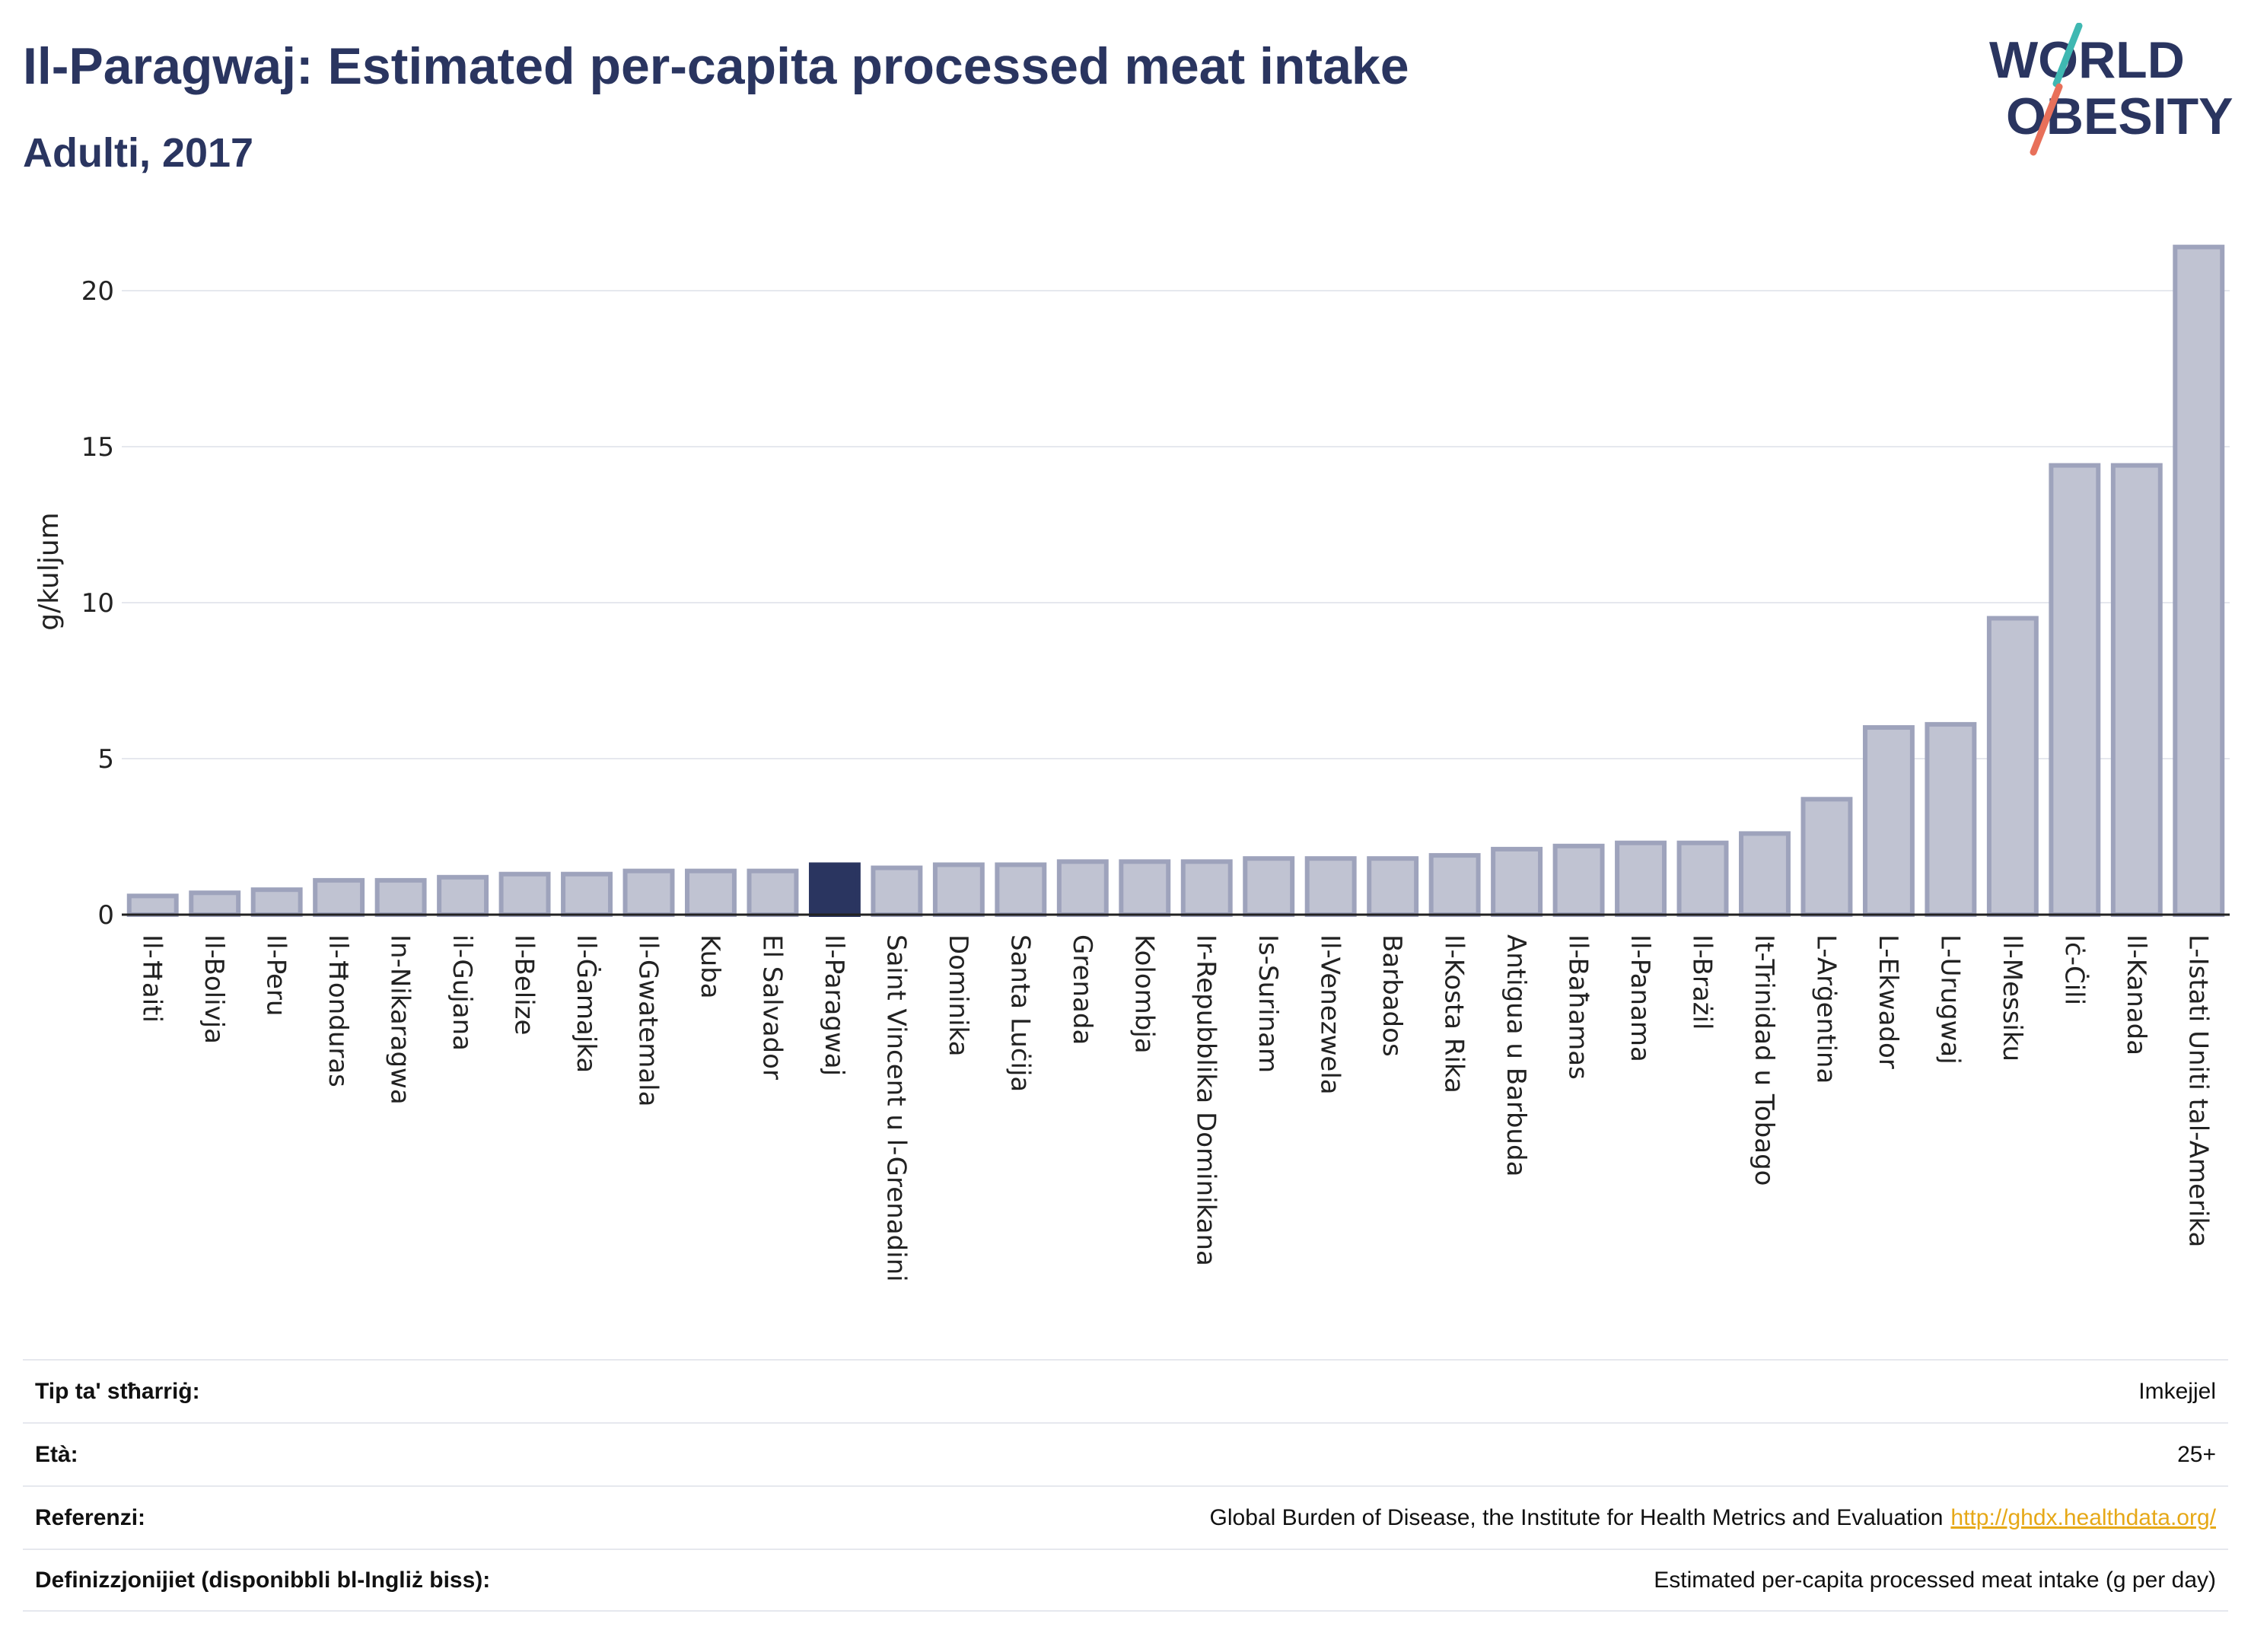  I want to click on x-category-label: Il-Messiku, so click(2012, 998).